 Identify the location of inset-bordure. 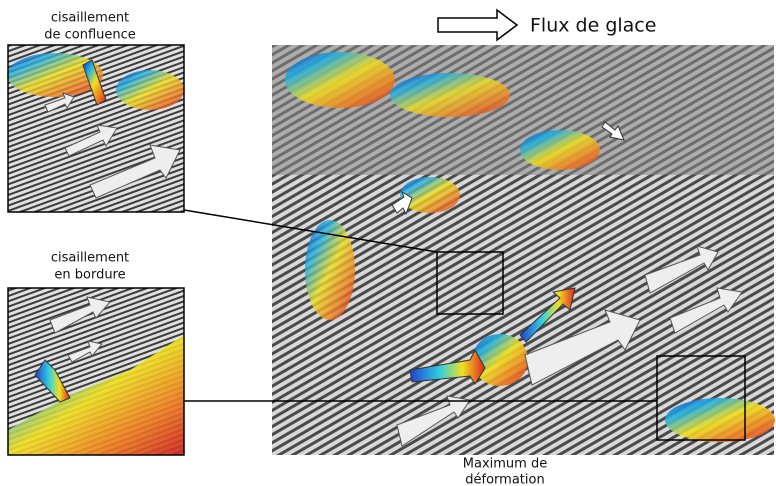
(96, 371).